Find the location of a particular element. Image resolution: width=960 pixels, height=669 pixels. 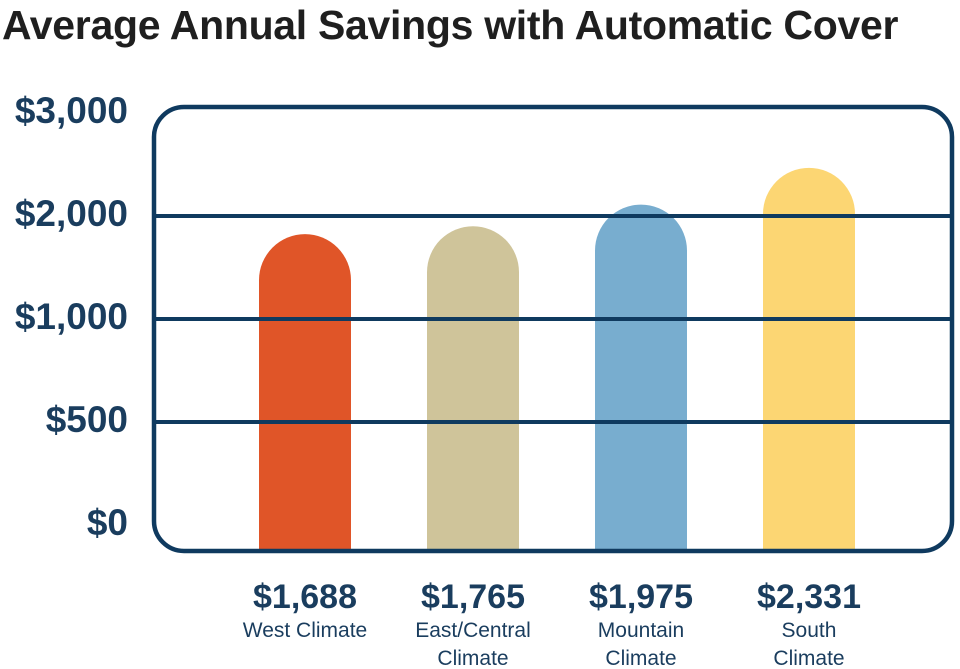

category-label: South is located at coordinates (809, 630).